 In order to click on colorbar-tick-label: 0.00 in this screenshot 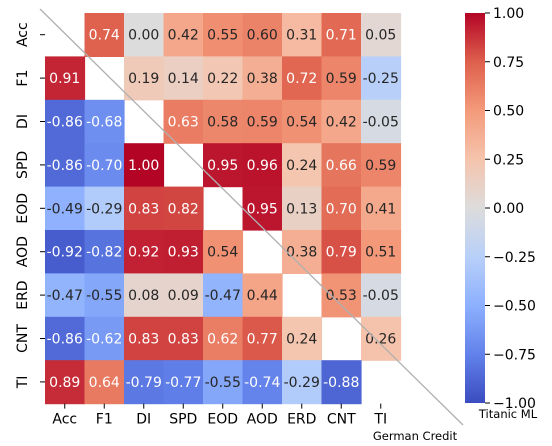, I will do `click(508, 209)`.